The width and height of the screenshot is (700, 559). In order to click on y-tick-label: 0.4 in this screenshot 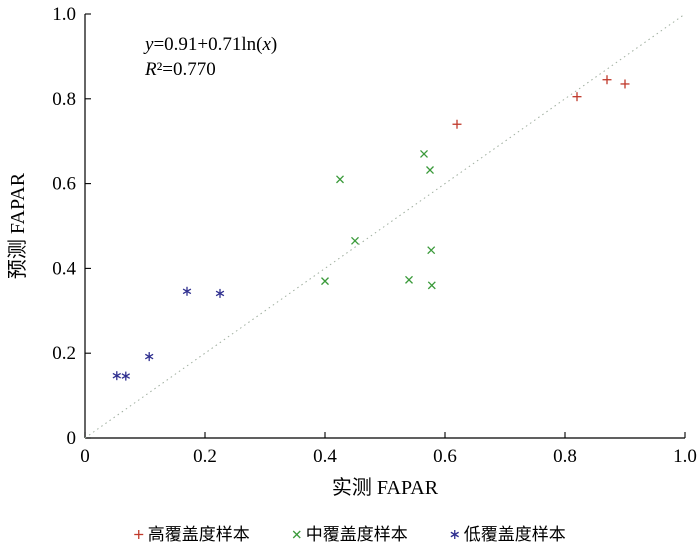, I will do `click(64, 268)`.